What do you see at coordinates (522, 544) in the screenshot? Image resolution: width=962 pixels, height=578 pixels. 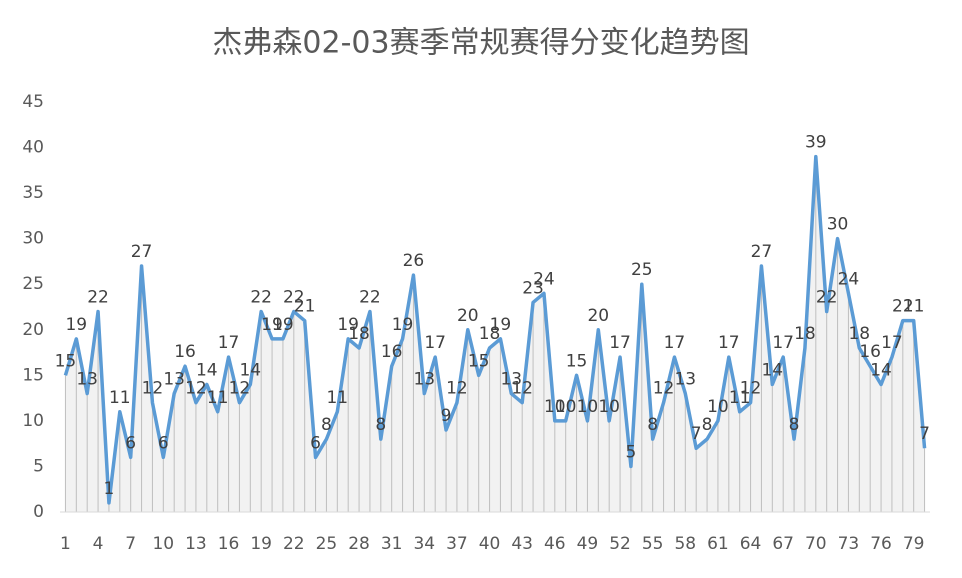 I see `x-tick-label: 43` at bounding box center [522, 544].